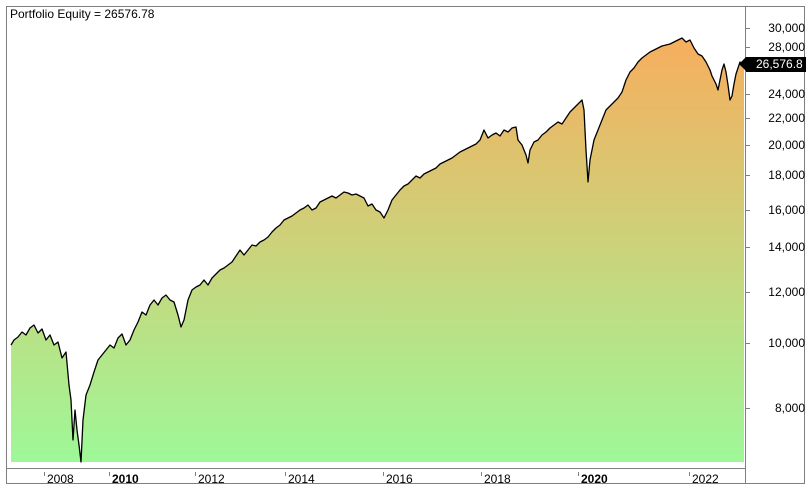  I want to click on y-tick-label: 16,000, so click(786, 210).